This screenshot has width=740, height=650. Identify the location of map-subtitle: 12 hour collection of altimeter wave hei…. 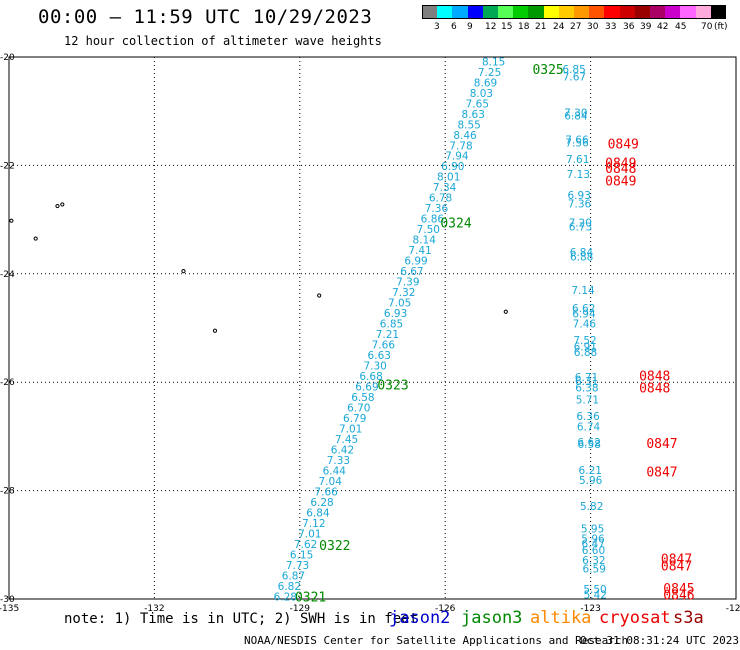
(223, 41).